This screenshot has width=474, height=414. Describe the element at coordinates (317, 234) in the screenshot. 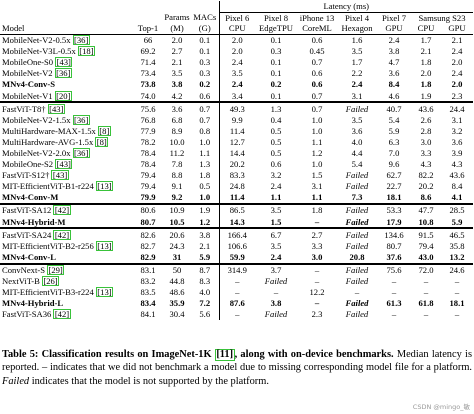

I see `value-cell: 2.7` at that location.